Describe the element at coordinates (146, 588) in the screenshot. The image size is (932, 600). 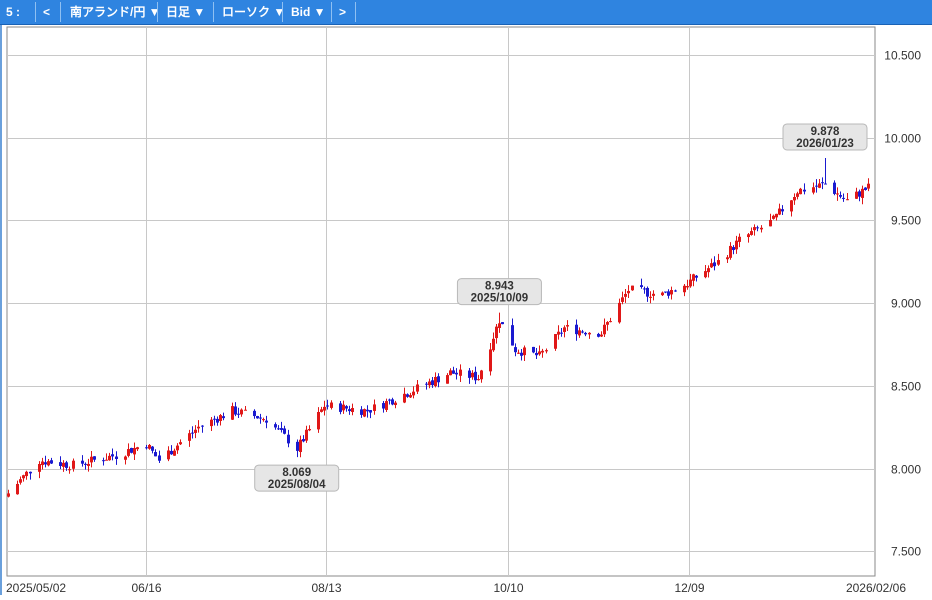
I see `x-tick-label: 06/16` at that location.